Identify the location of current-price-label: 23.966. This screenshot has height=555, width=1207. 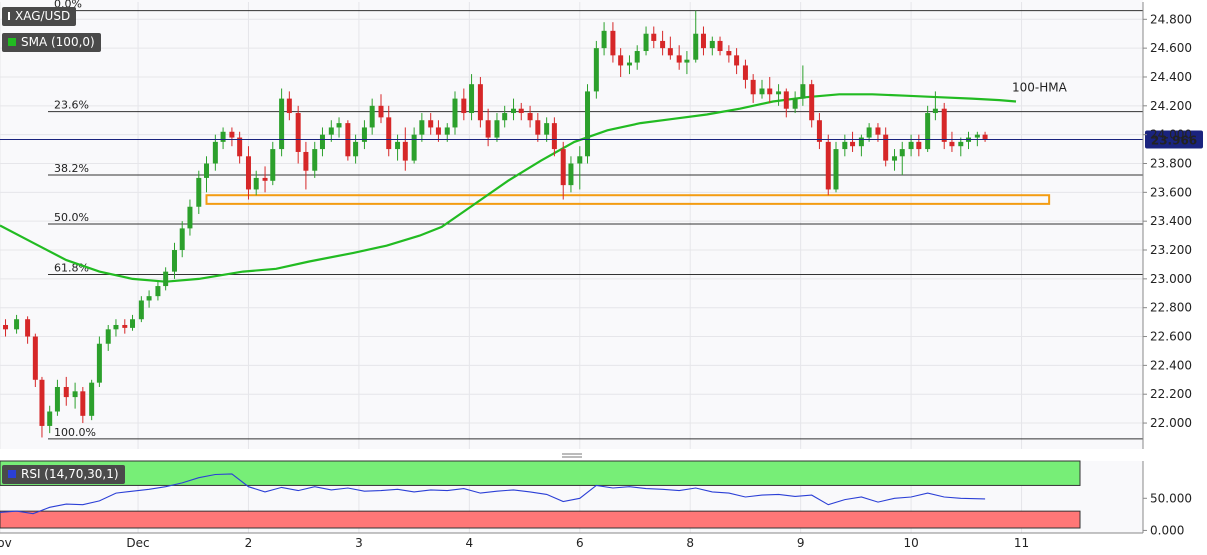
(1174, 141).